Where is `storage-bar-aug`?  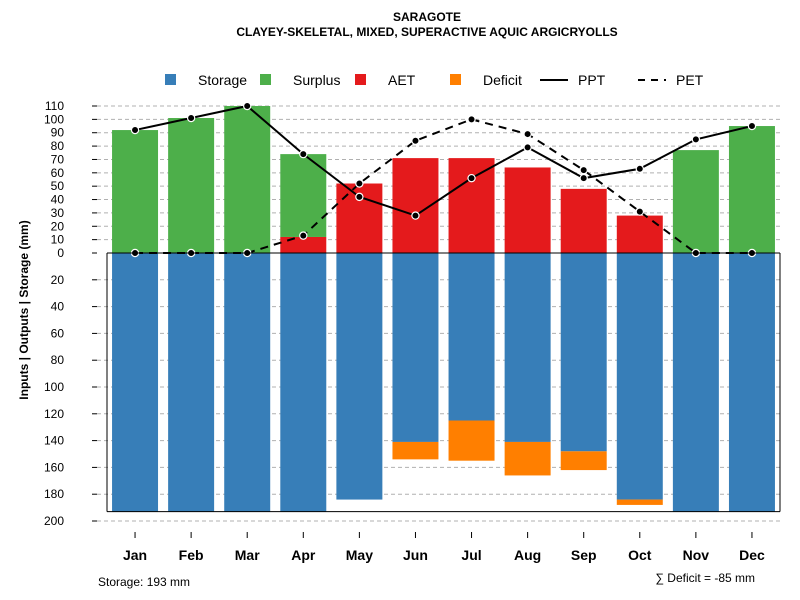 storage-bar-aug is located at coordinates (527, 347).